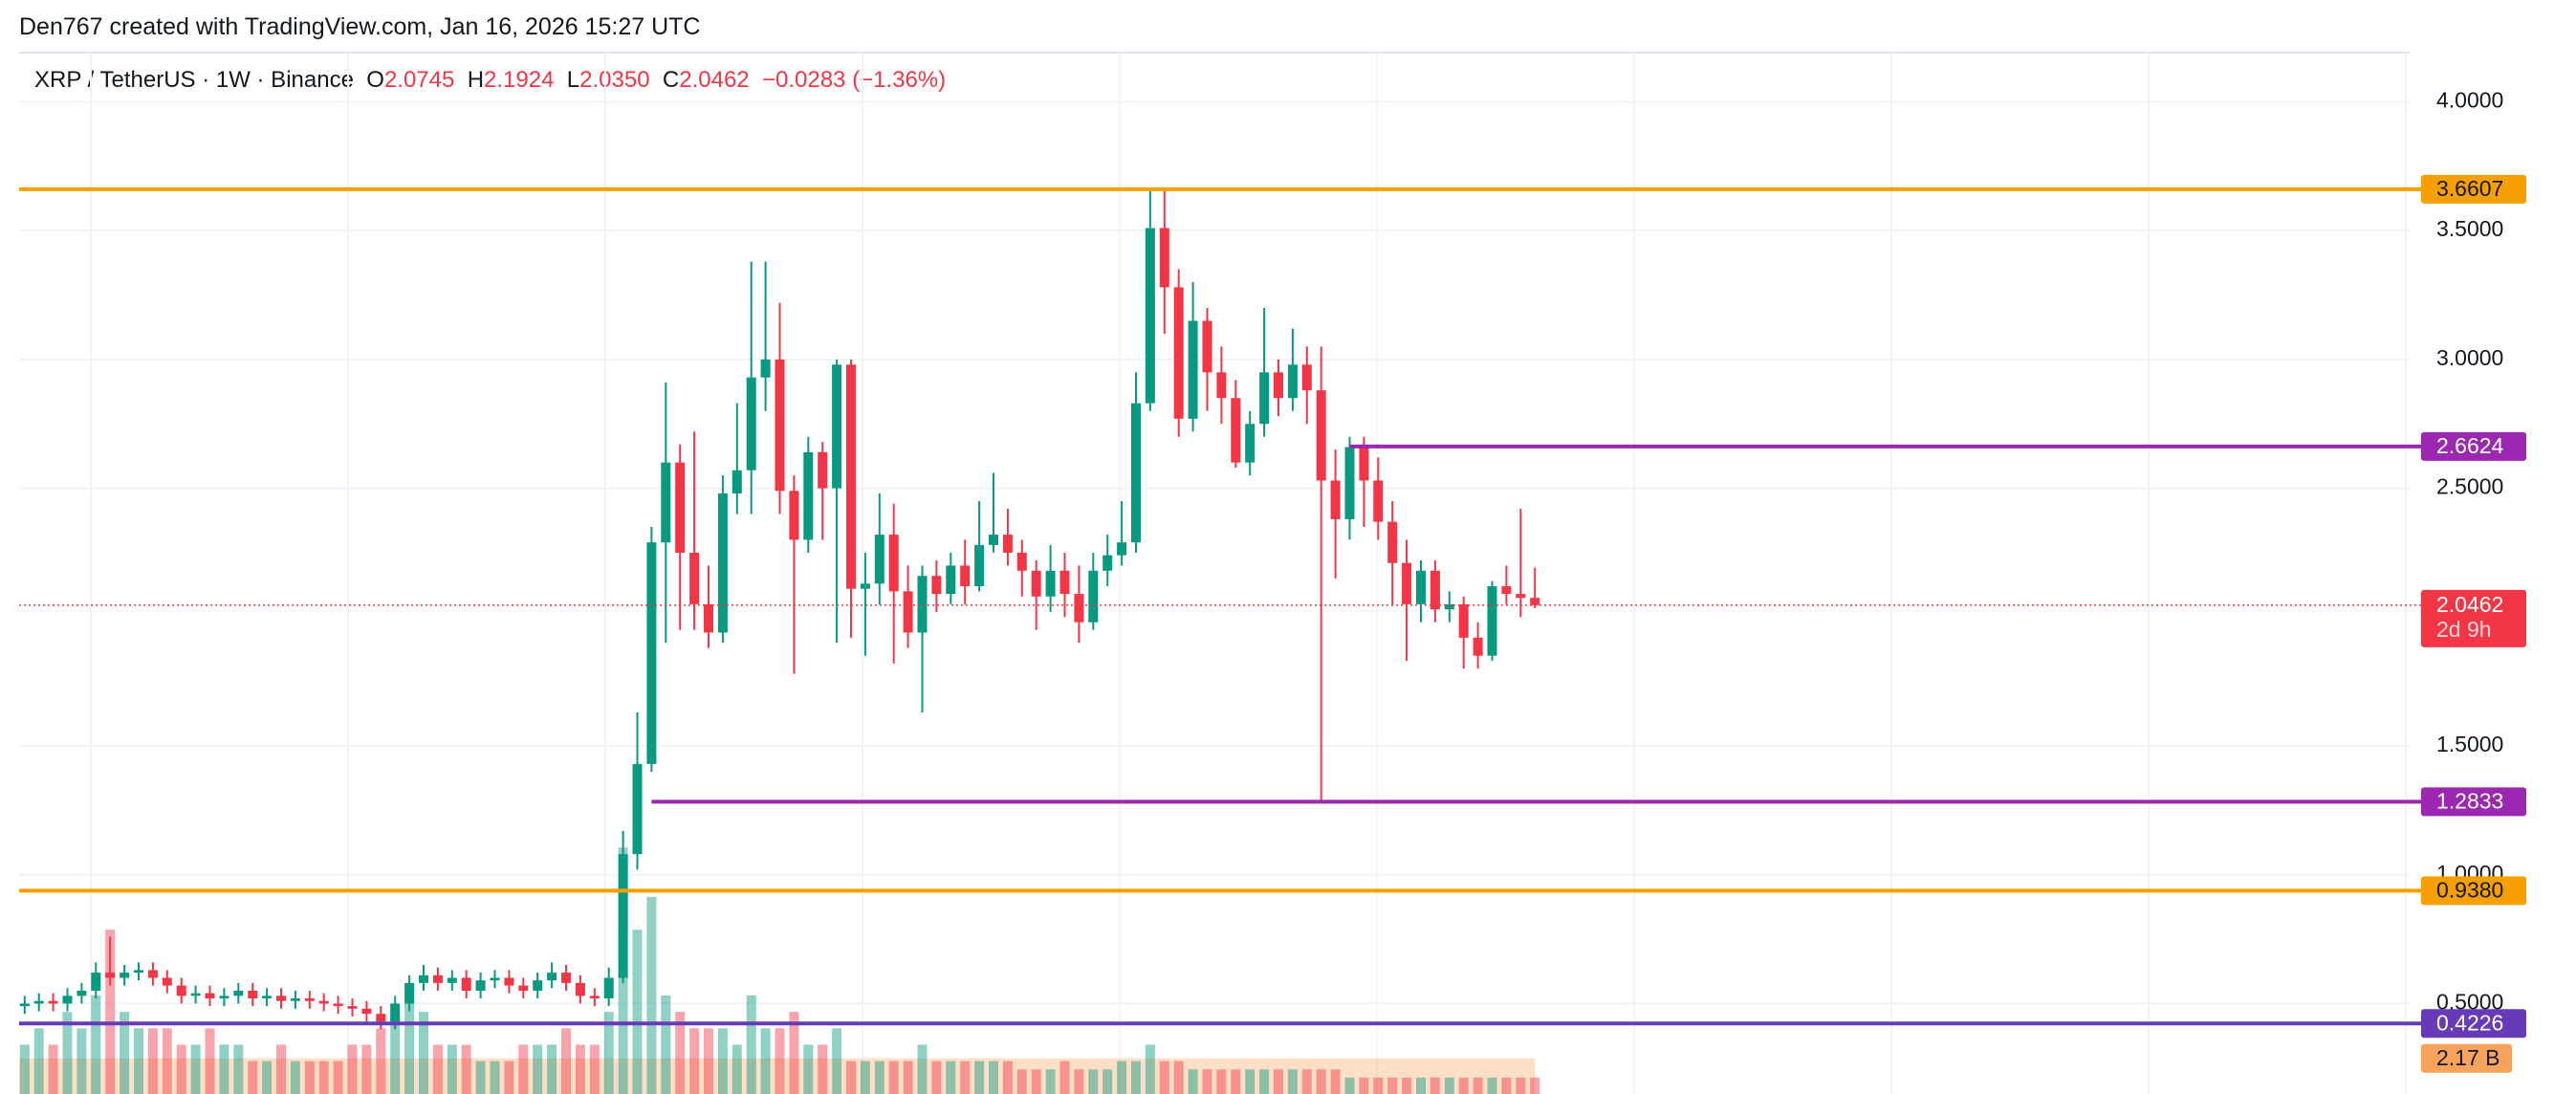 The width and height of the screenshot is (2576, 1094). I want to click on volume-ma-label: 2.17 B, so click(2468, 1057).